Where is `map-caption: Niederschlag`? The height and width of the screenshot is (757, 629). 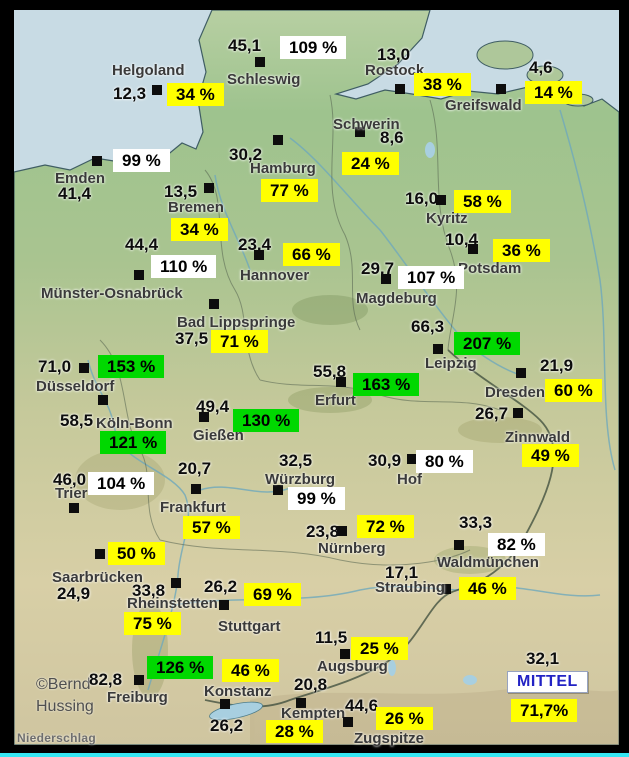
map-caption: Niederschlag is located at coordinates (56, 738).